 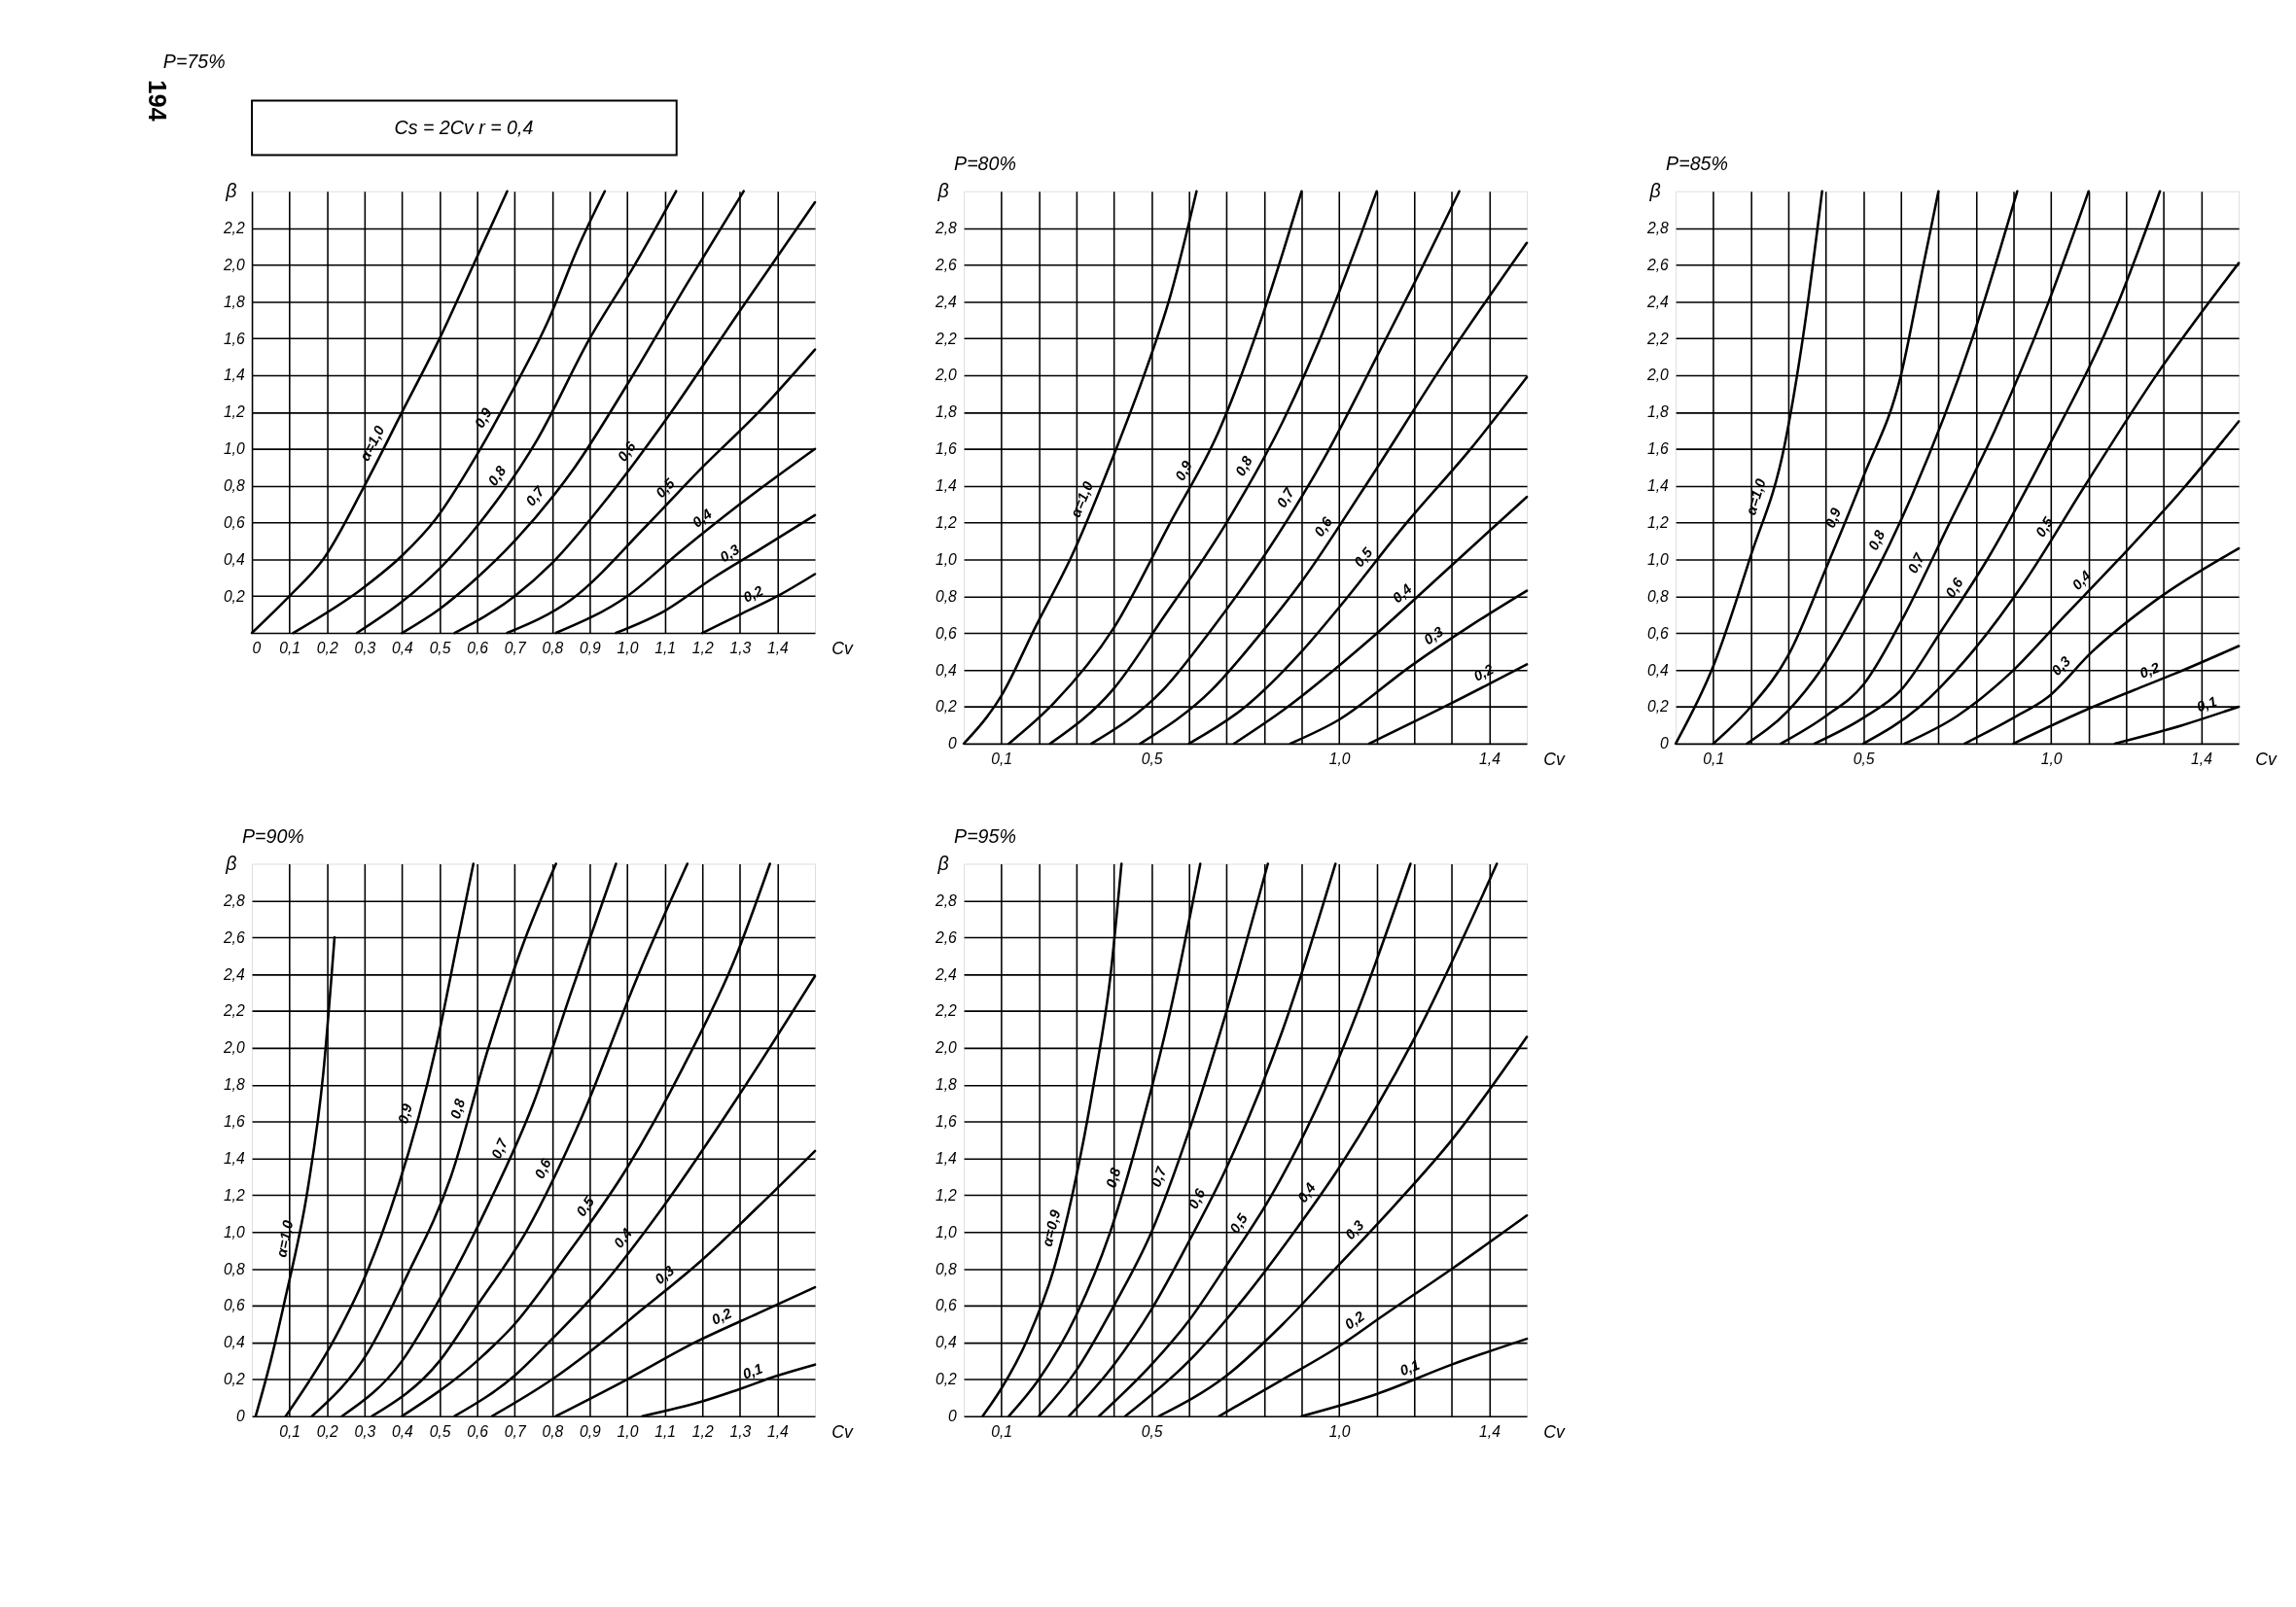 I want to click on x-tick-label: 0,4, so click(x=403, y=1431).